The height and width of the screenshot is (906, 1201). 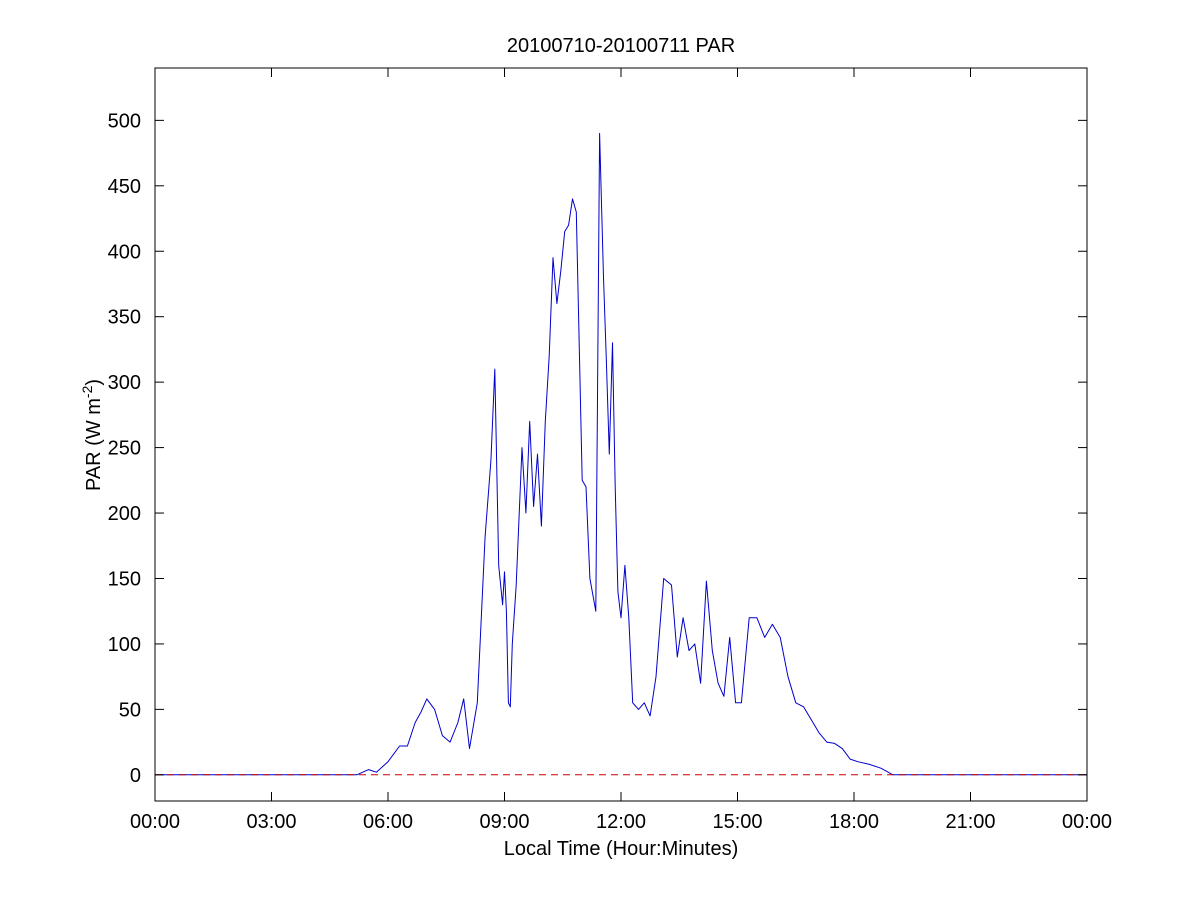 What do you see at coordinates (135, 776) in the screenshot?
I see `y-tick-label: 0` at bounding box center [135, 776].